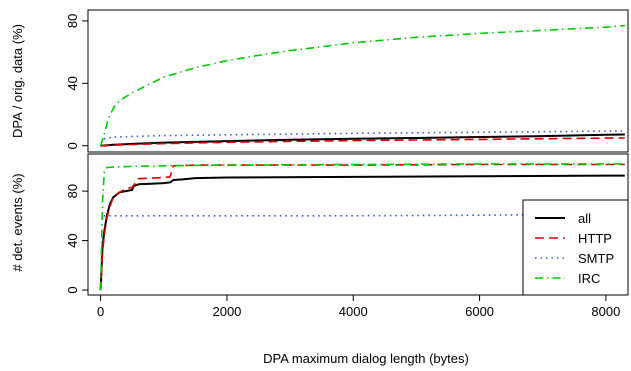 This screenshot has height=371, width=631. What do you see at coordinates (72, 289) in the screenshot?
I see `bottom-y-tick-label: 0` at bounding box center [72, 289].